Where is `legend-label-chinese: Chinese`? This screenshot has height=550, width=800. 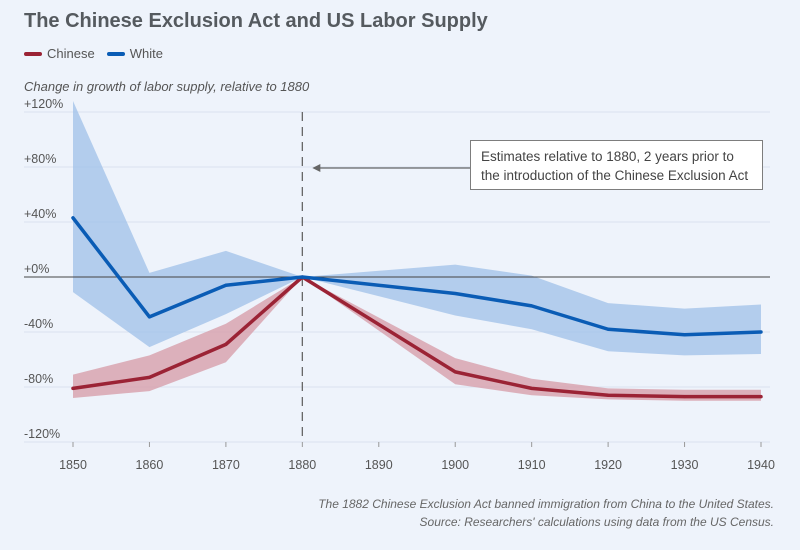
legend-label-chinese: Chinese is located at coordinates (71, 53).